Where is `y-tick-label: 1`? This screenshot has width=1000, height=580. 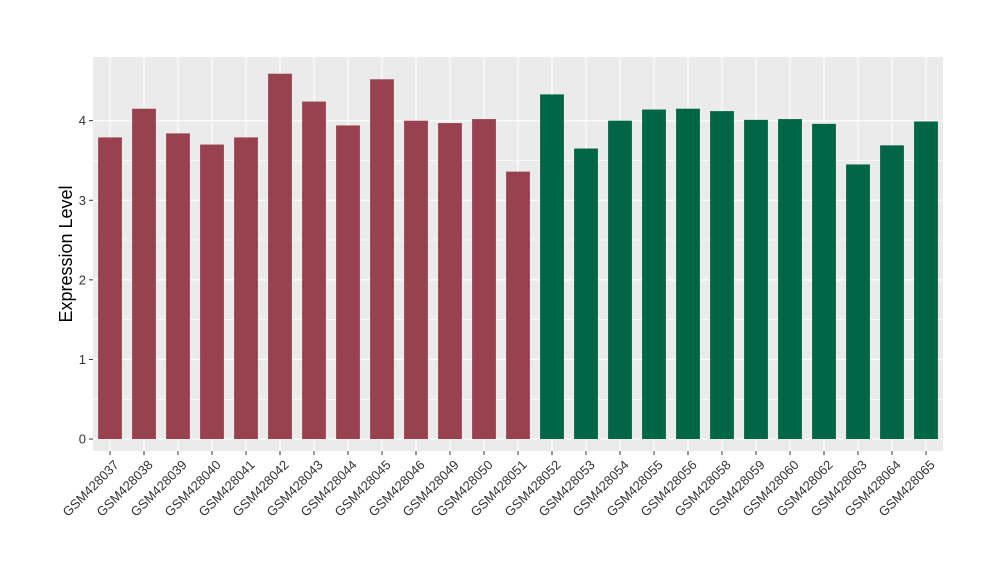 y-tick-label: 1 is located at coordinates (82, 359).